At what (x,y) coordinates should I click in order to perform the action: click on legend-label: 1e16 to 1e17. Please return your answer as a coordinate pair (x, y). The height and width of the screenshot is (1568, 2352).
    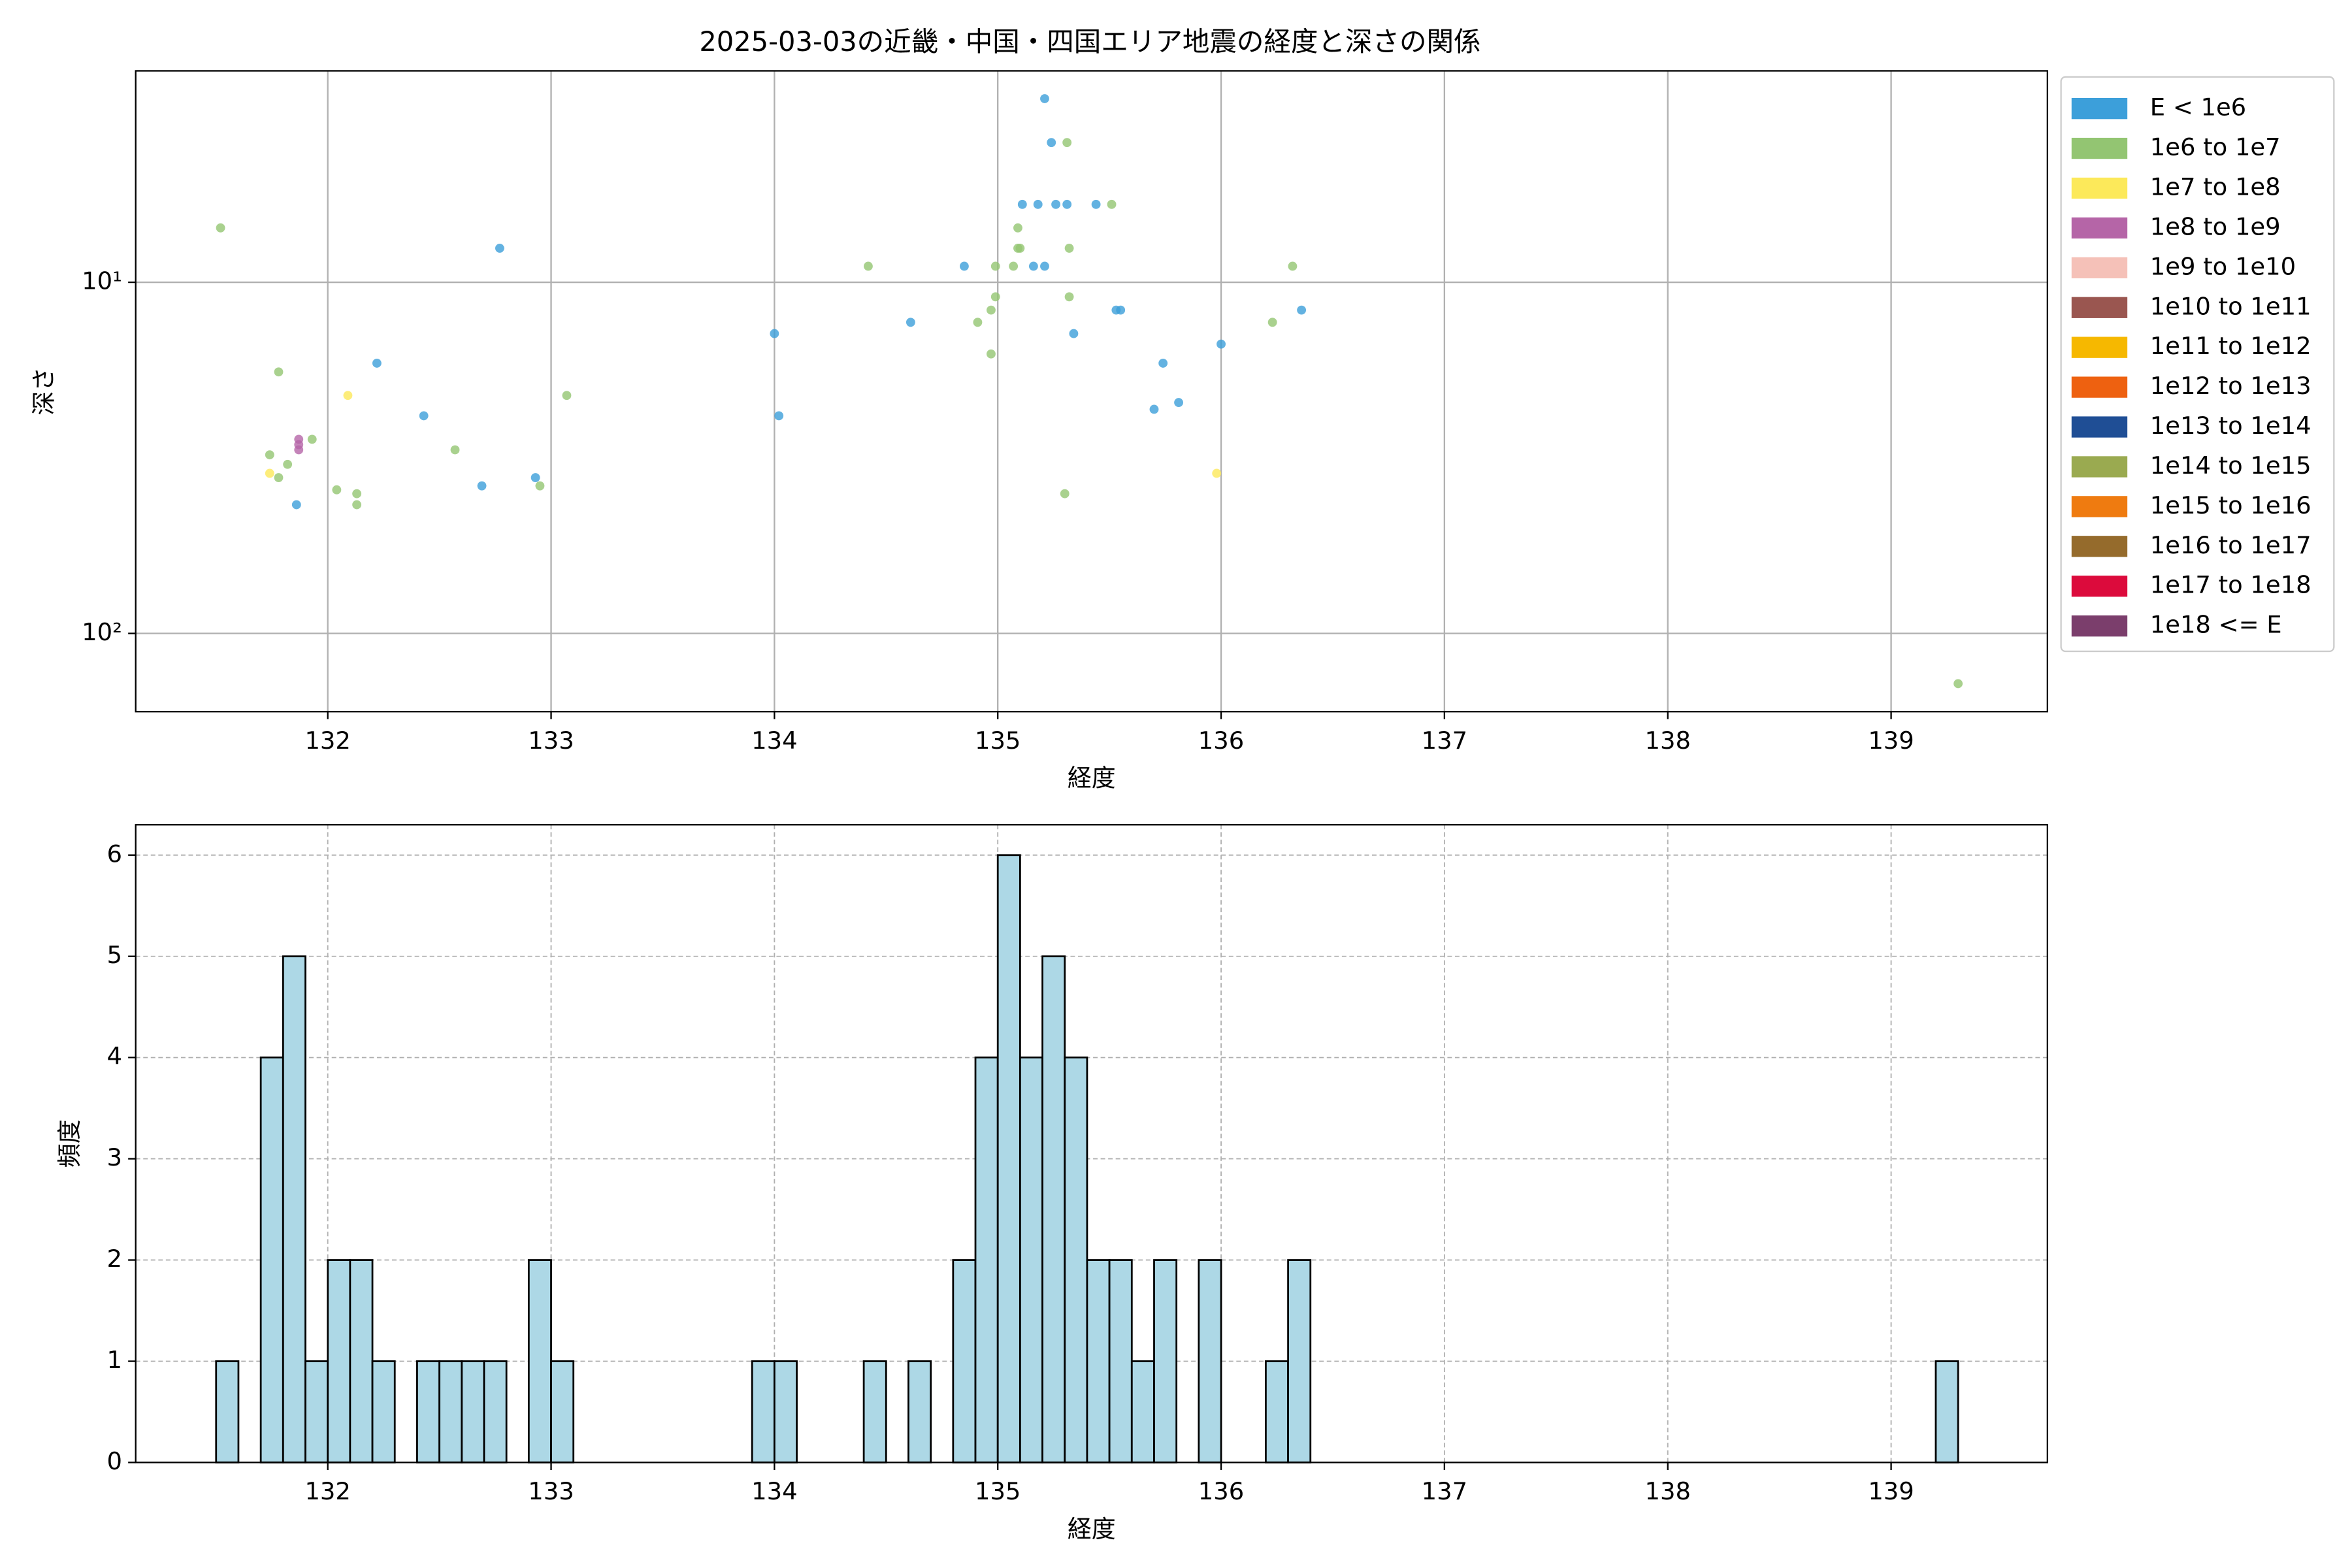
    Looking at the image, I should click on (2230, 545).